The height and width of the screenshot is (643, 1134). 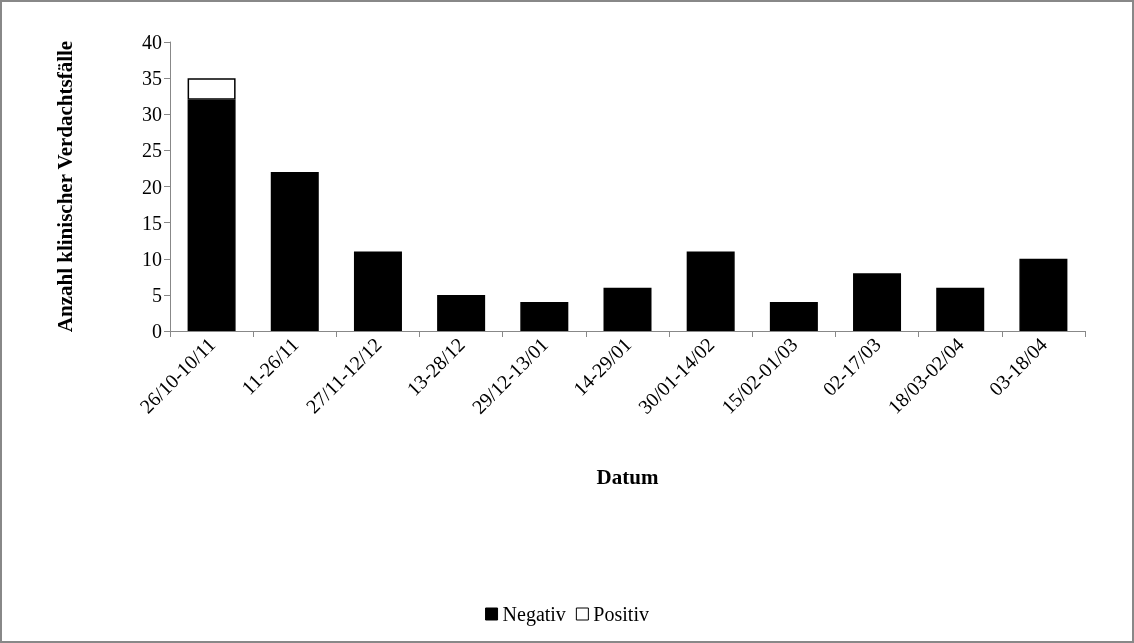 I want to click on y-tick-label: 25, so click(x=152, y=150).